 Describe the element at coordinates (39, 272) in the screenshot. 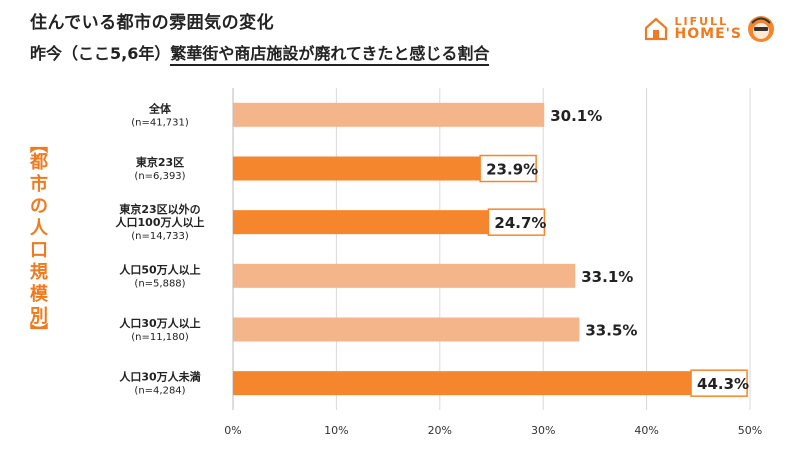

I see `side-label-char: 規` at that location.